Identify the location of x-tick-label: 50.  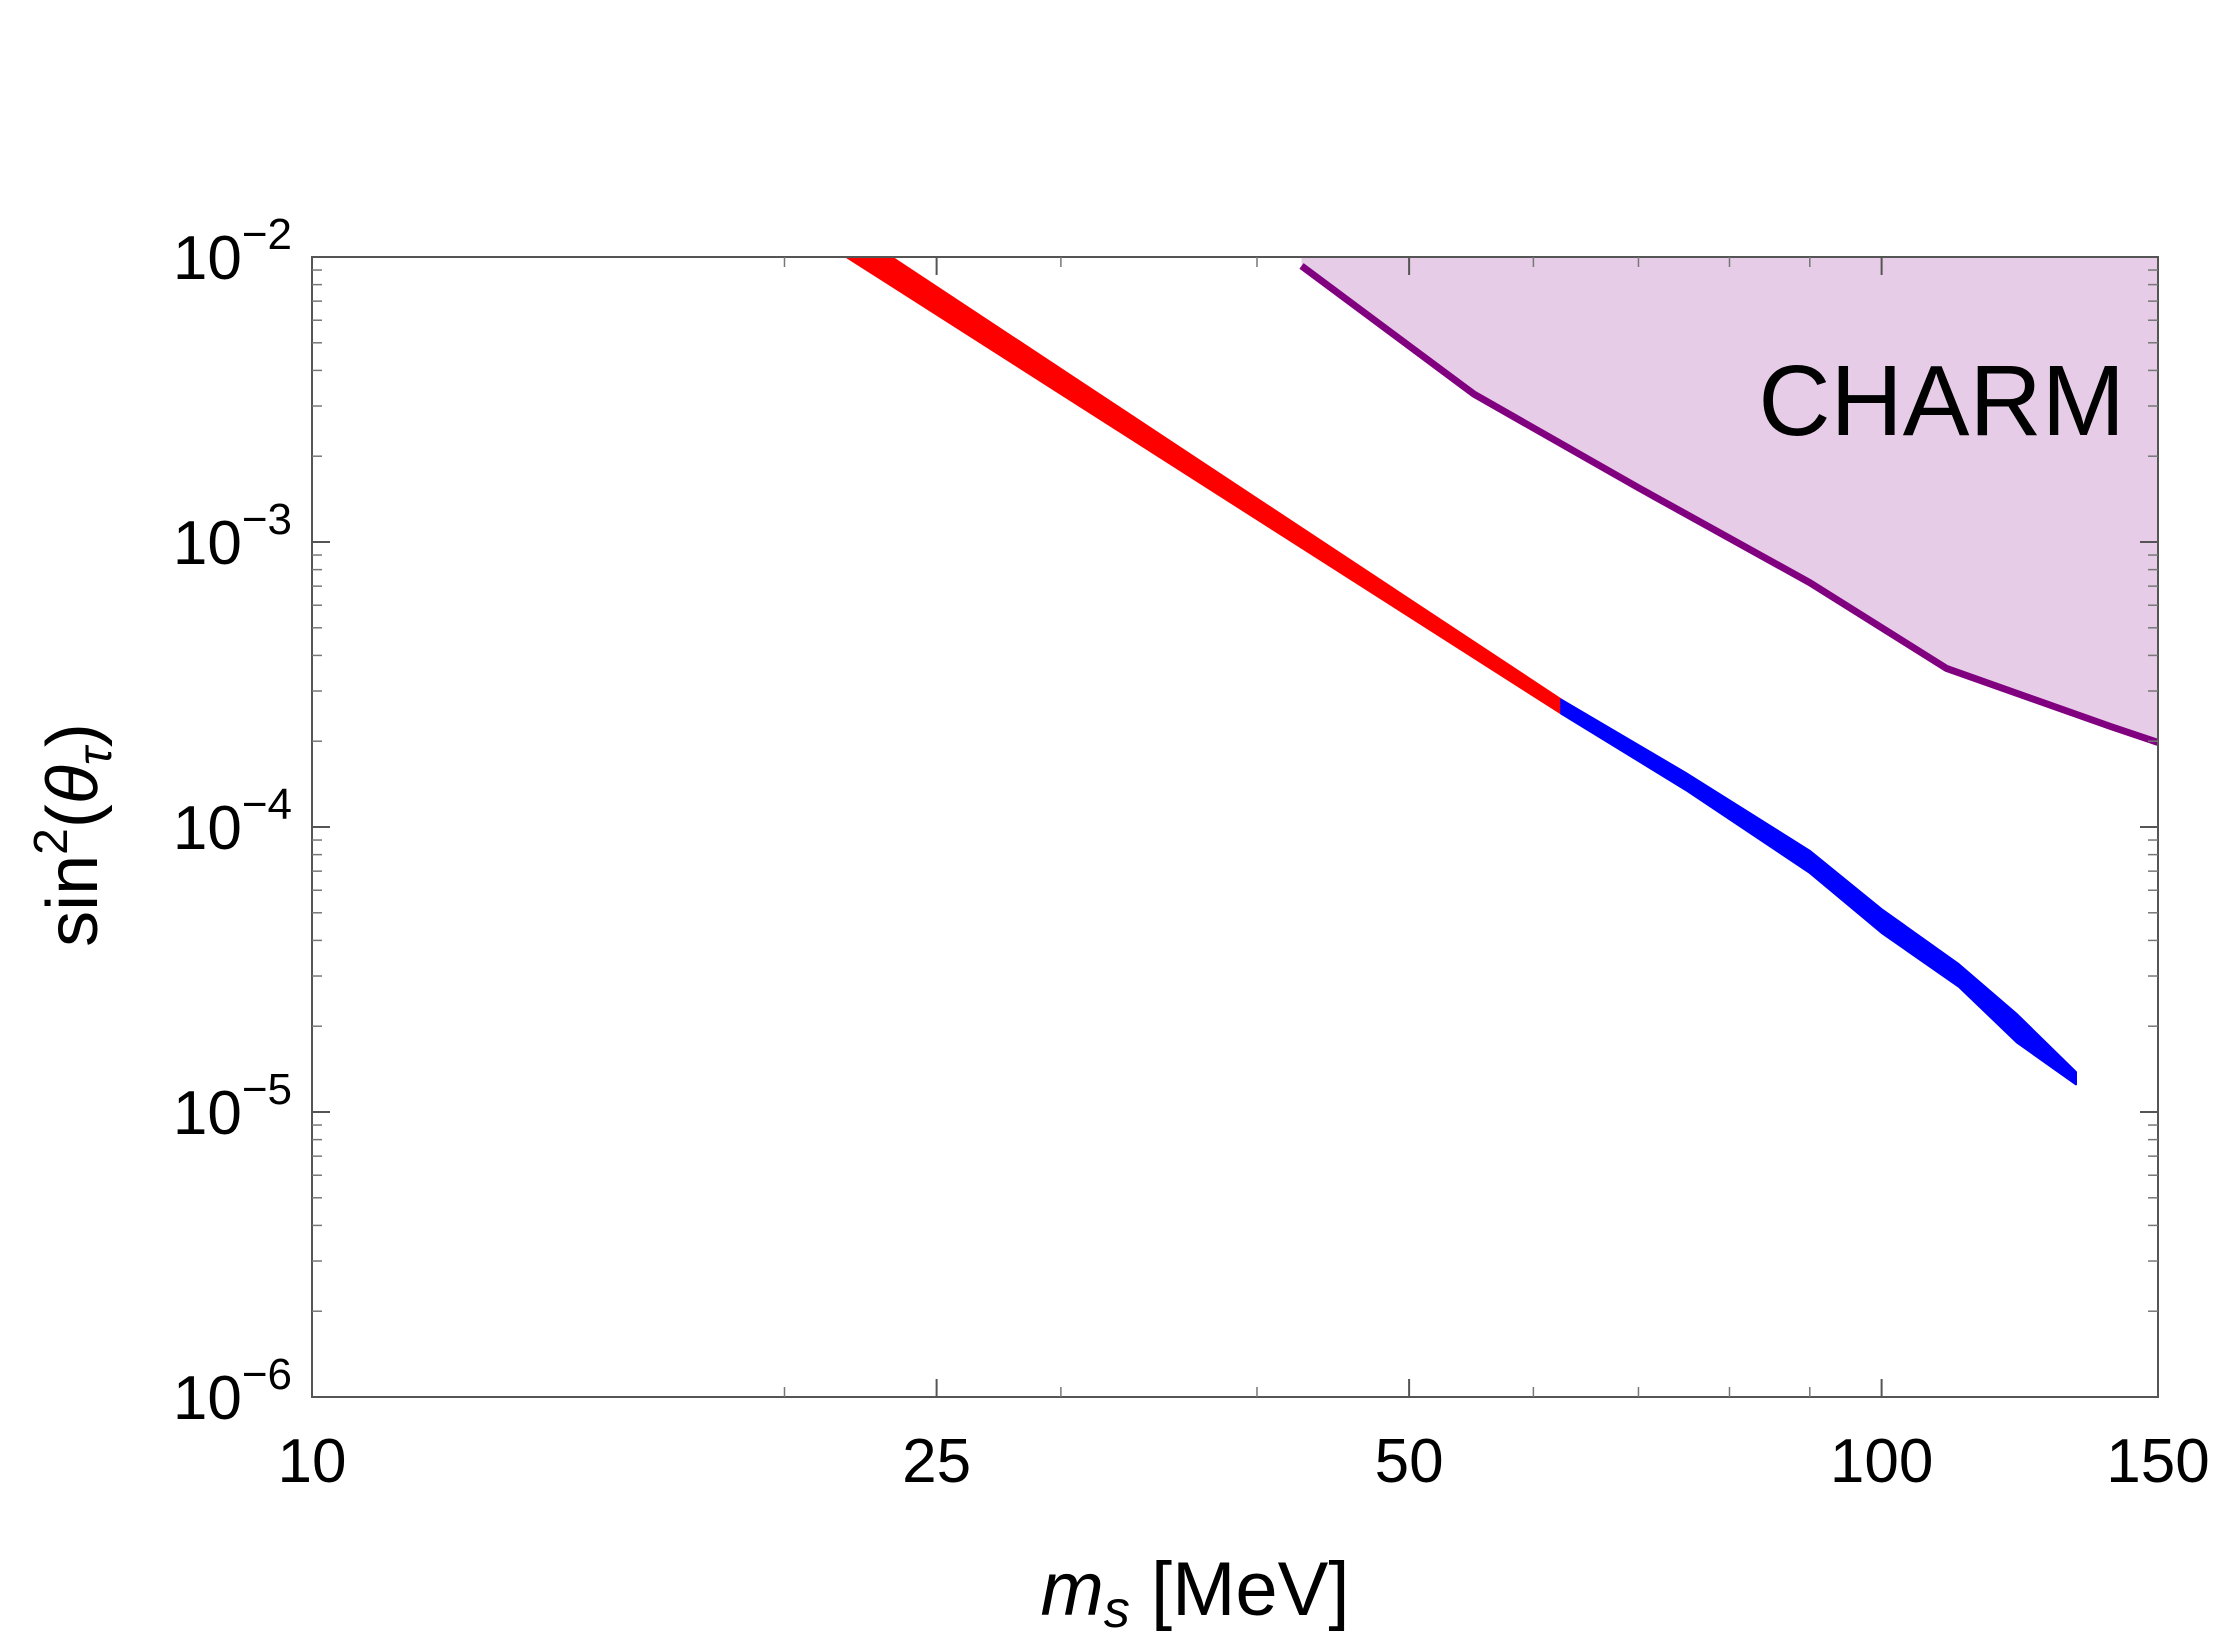
(1409, 1461).